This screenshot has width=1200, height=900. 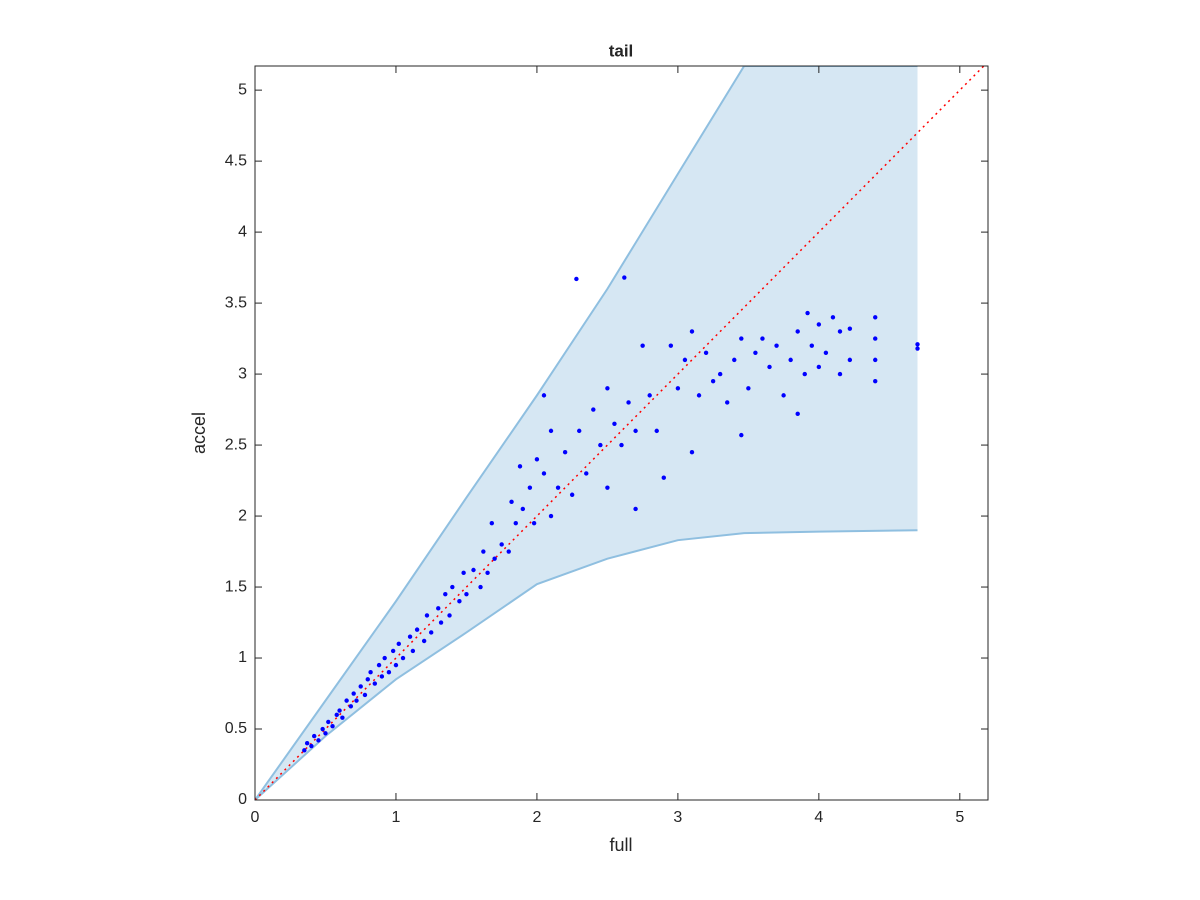 What do you see at coordinates (236, 728) in the screenshot?
I see `y-tick-label: 0.5` at bounding box center [236, 728].